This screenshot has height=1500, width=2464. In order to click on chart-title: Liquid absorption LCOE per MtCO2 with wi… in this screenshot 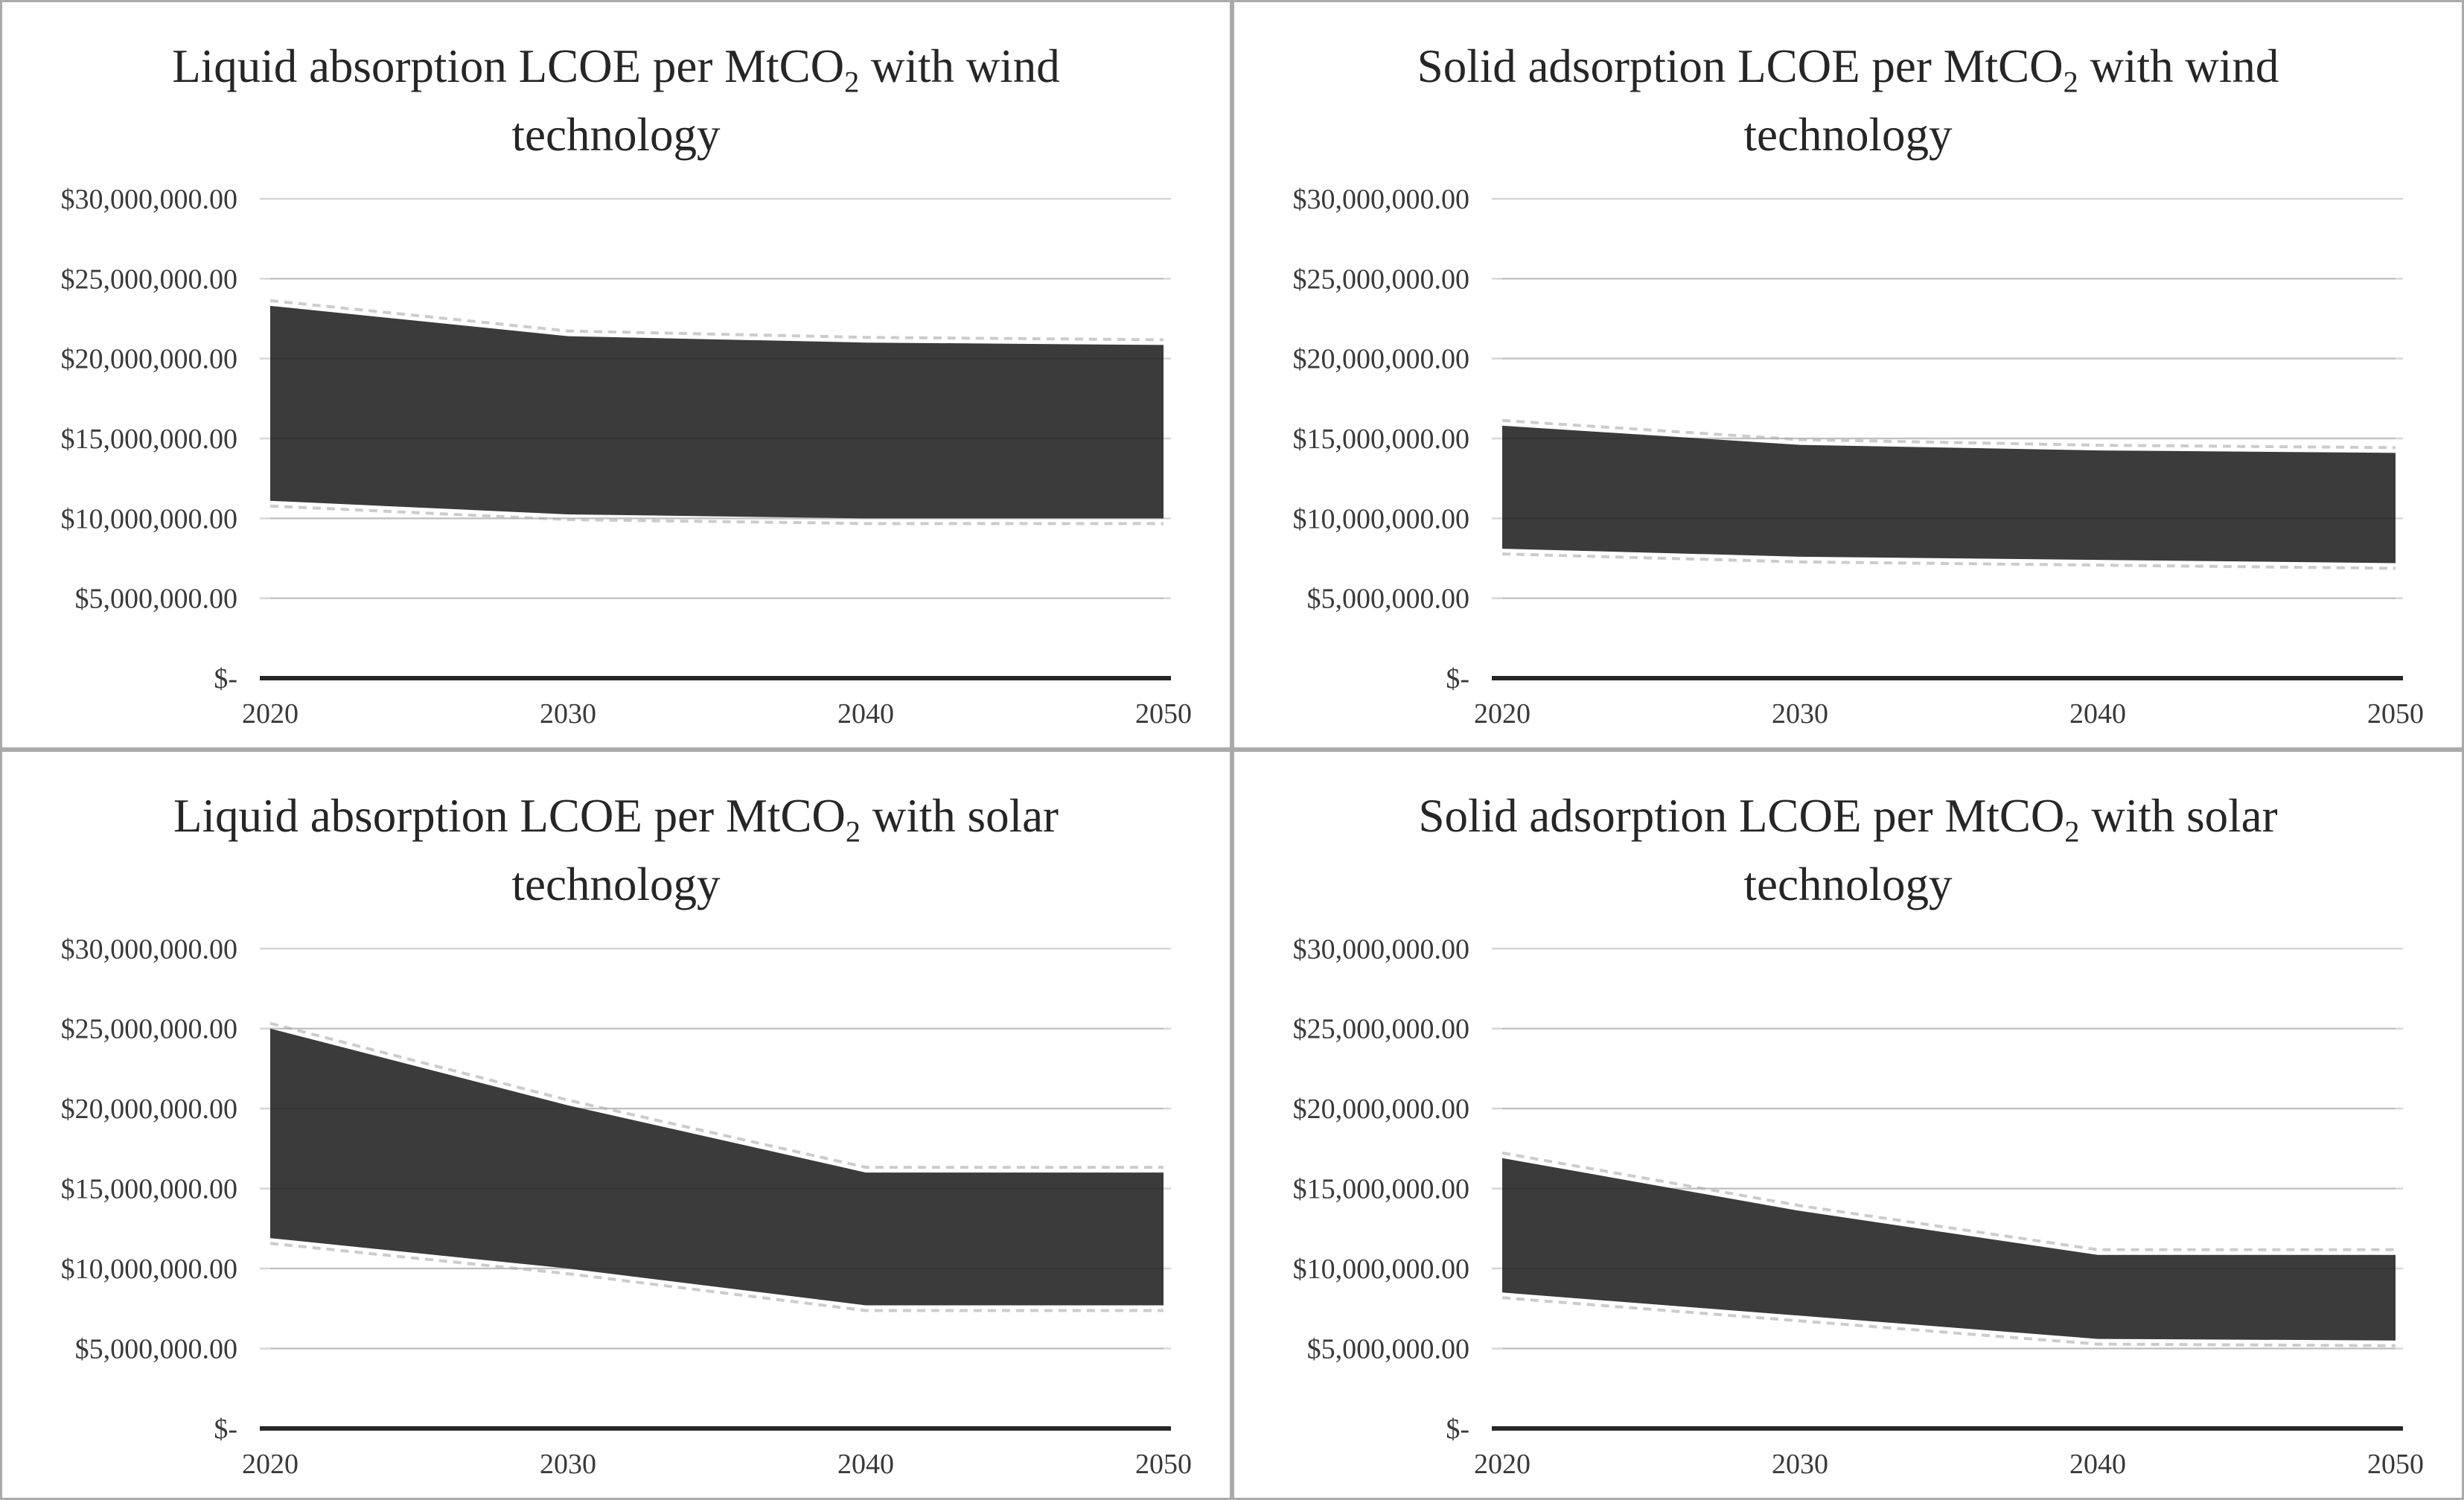, I will do `click(617, 100)`.